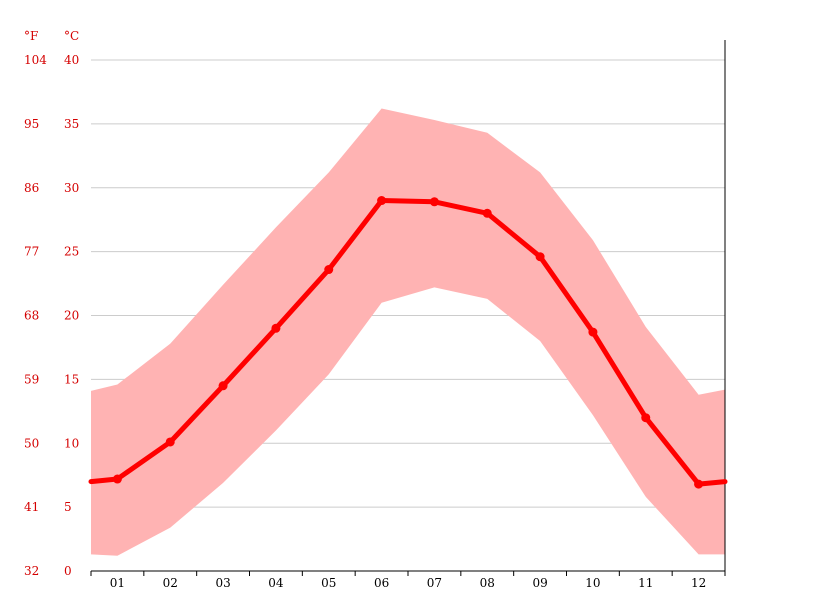 Image resolution: width=815 pixels, height=611 pixels. What do you see at coordinates (434, 583) in the screenshot?
I see `x-tick-07: 07` at bounding box center [434, 583].